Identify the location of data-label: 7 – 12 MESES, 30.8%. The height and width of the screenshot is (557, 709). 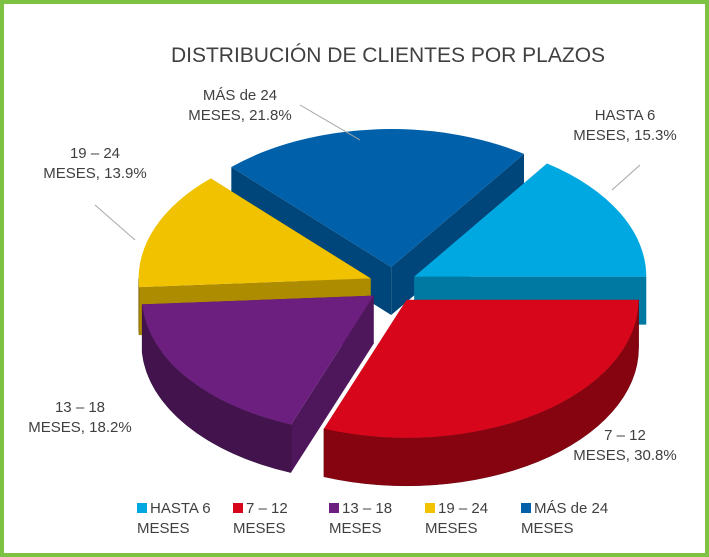
(624, 445).